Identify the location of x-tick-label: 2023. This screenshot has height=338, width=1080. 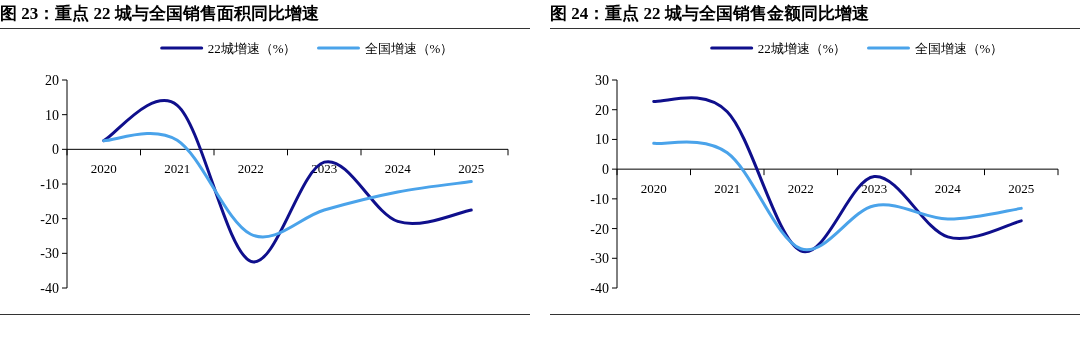
(874, 189).